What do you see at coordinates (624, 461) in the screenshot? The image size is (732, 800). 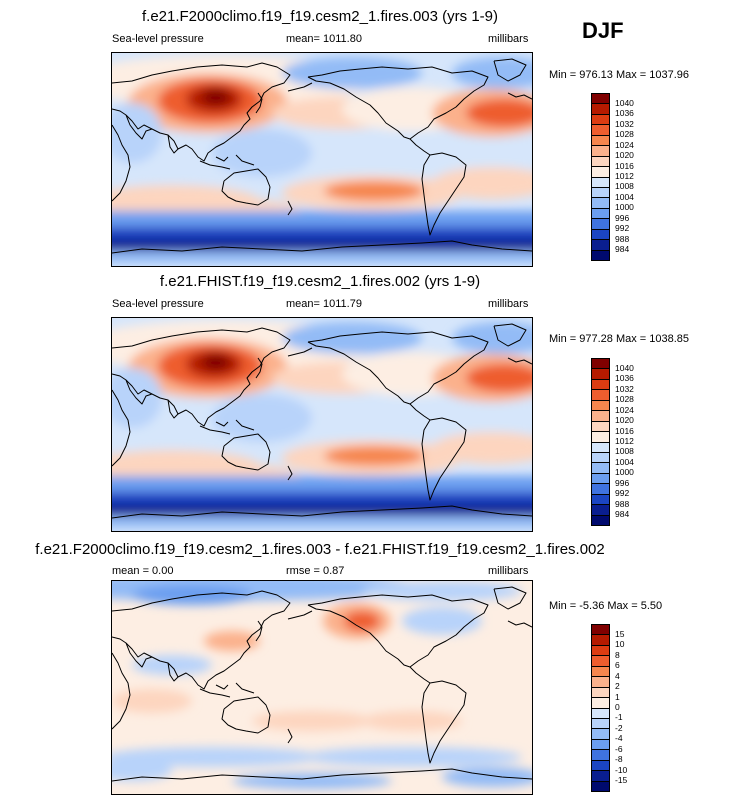 I see `colorbar-tick-label: 1004` at bounding box center [624, 461].